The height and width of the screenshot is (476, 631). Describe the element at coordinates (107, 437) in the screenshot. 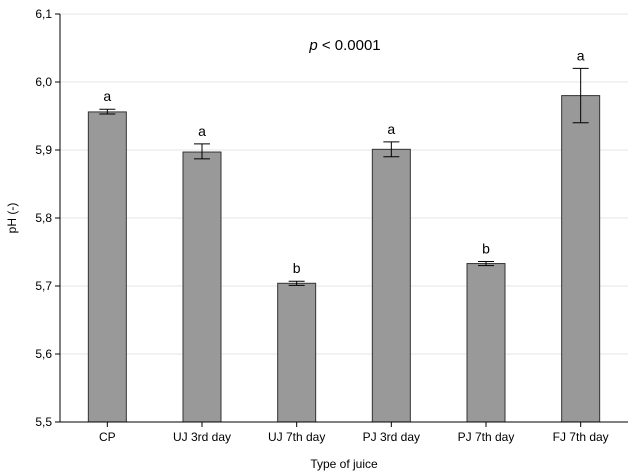

I see `x-tick-label: CP` at that location.